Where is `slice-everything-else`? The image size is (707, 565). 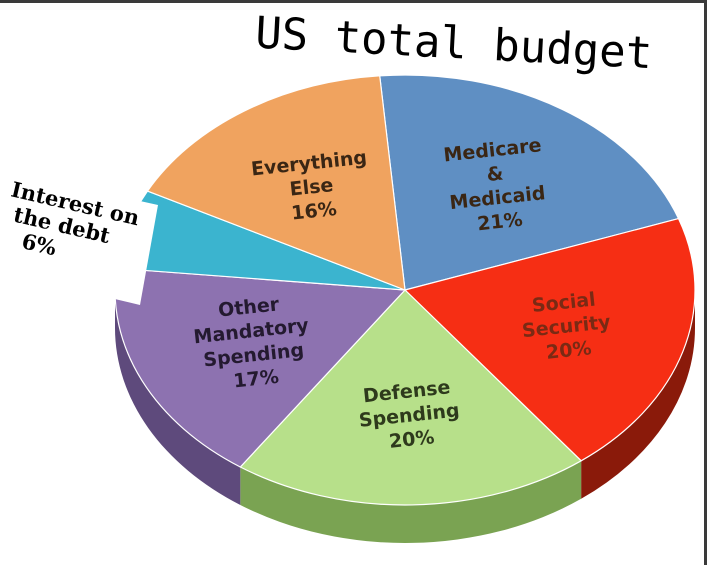 slice-everything-else is located at coordinates (276, 183).